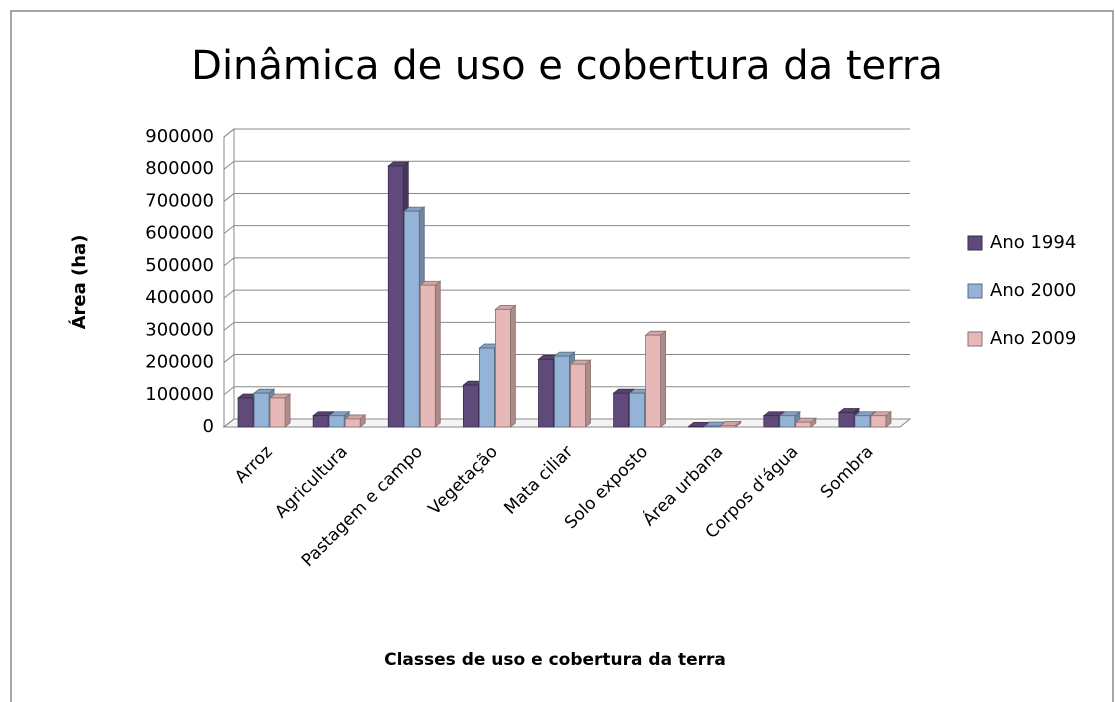 The image size is (1115, 702). What do you see at coordinates (179, 329) in the screenshot?
I see `y-tick-label: 300000` at bounding box center [179, 329].